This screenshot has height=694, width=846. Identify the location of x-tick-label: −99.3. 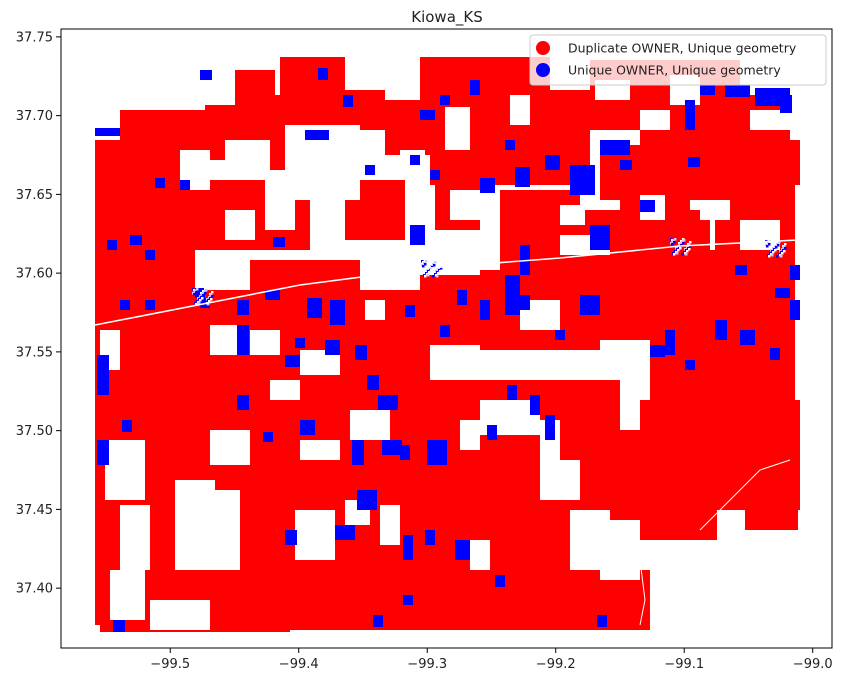
(427, 664).